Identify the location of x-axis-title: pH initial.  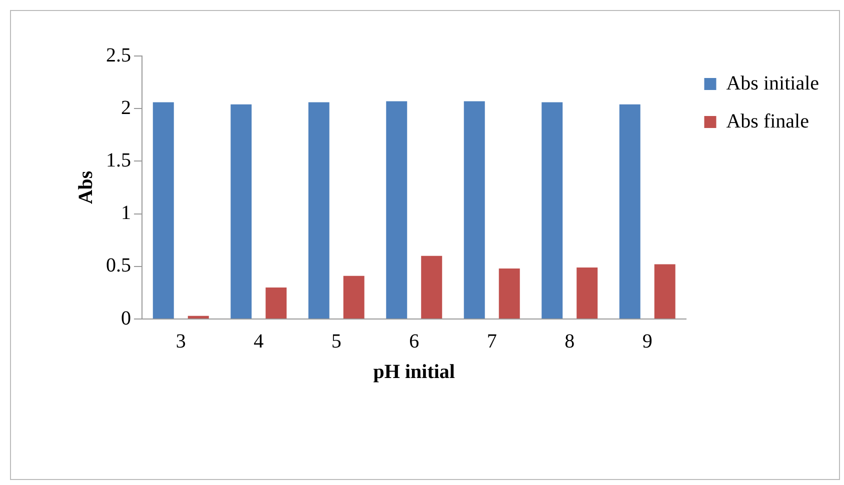
(414, 372).